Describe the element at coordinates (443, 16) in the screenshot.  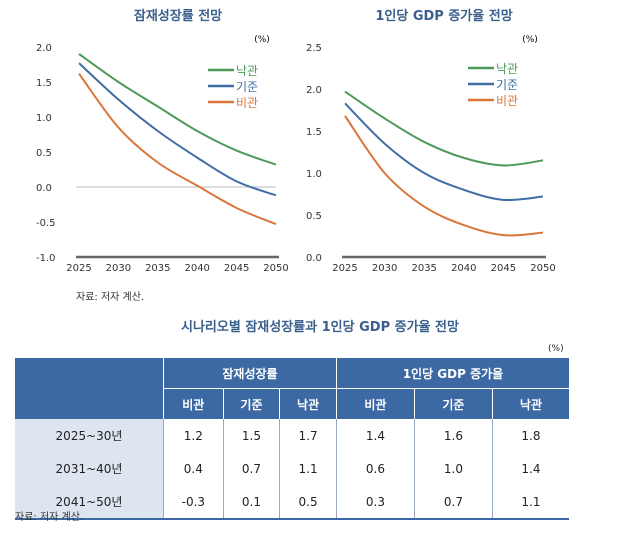
I see `chart-title: 1인당 GDP 증가율 전망` at that location.